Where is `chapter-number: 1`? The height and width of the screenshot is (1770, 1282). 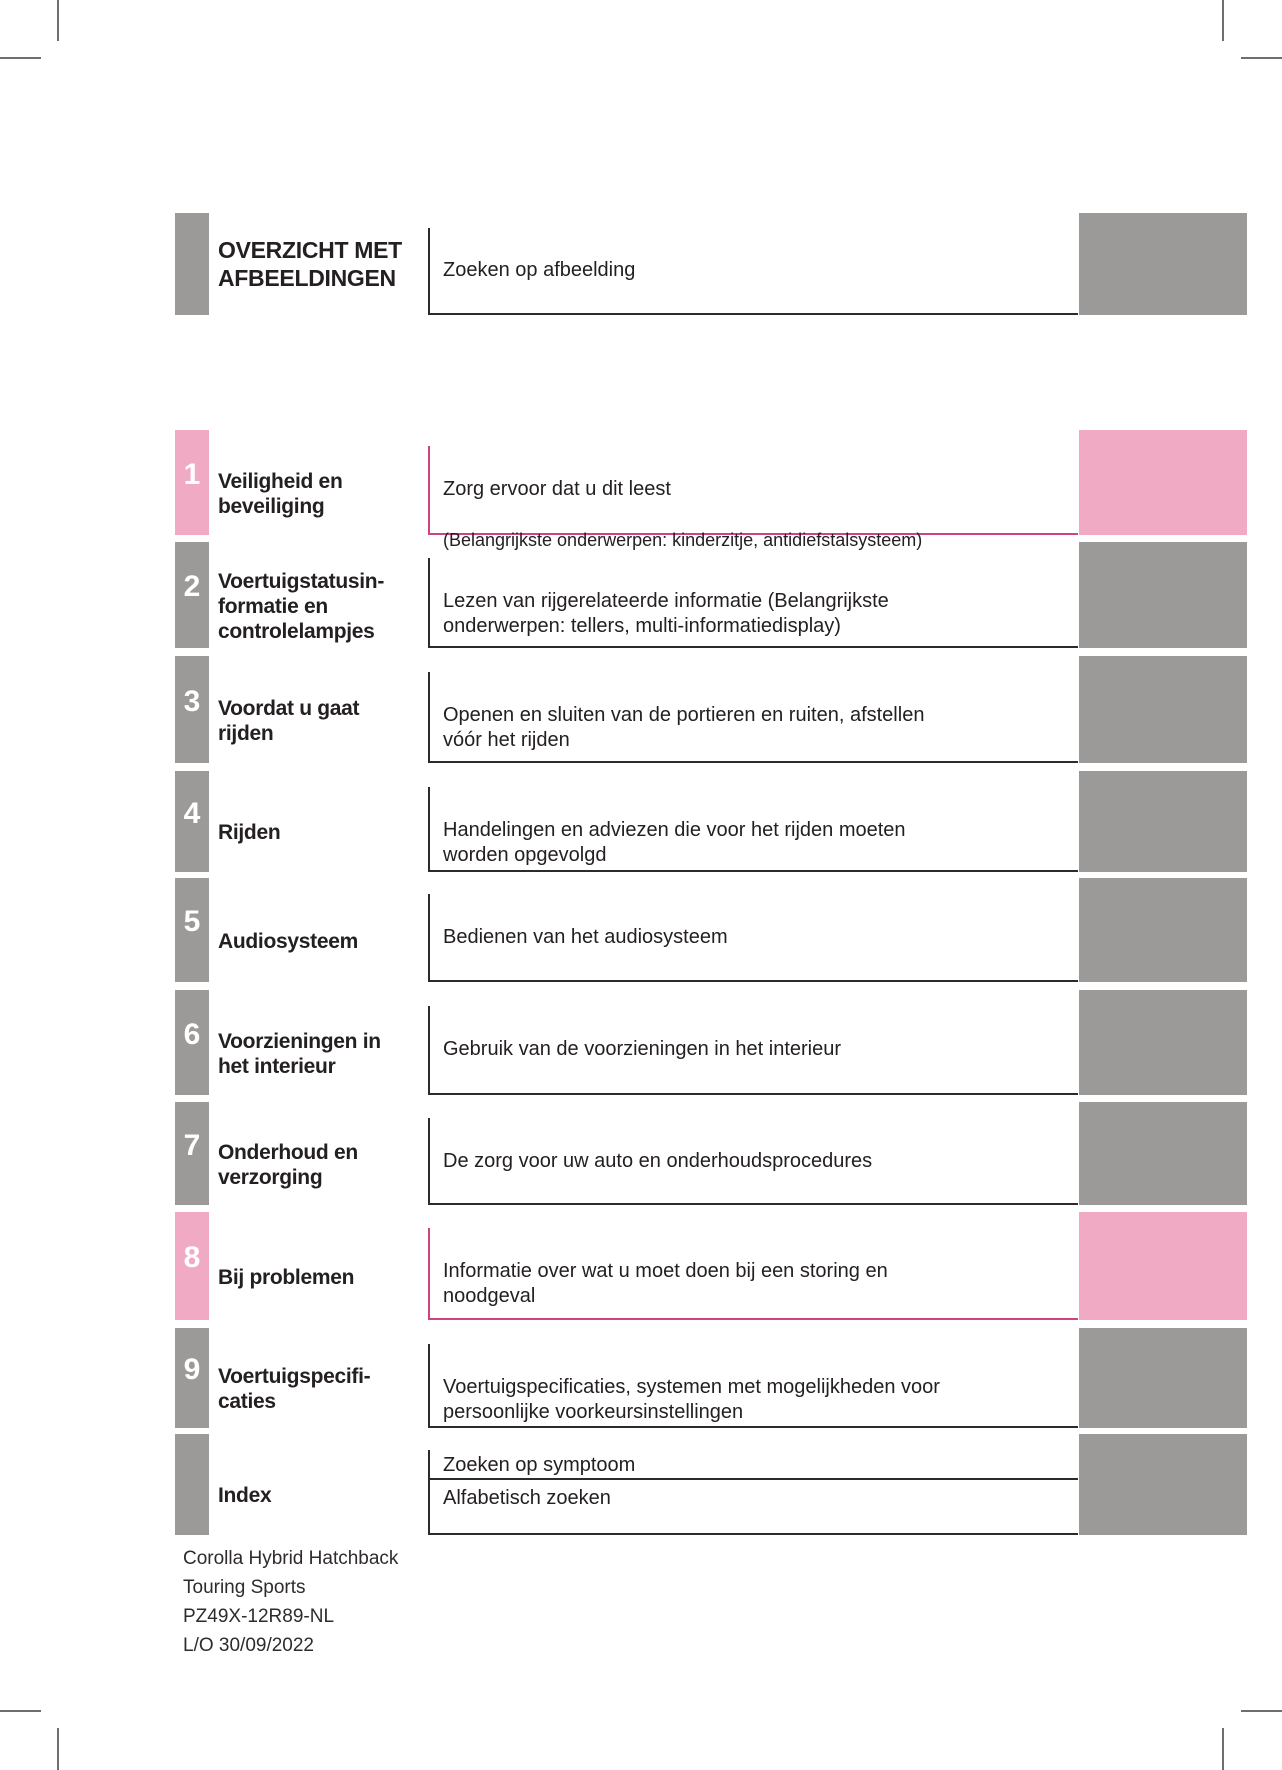 chapter-number: 1 is located at coordinates (192, 474).